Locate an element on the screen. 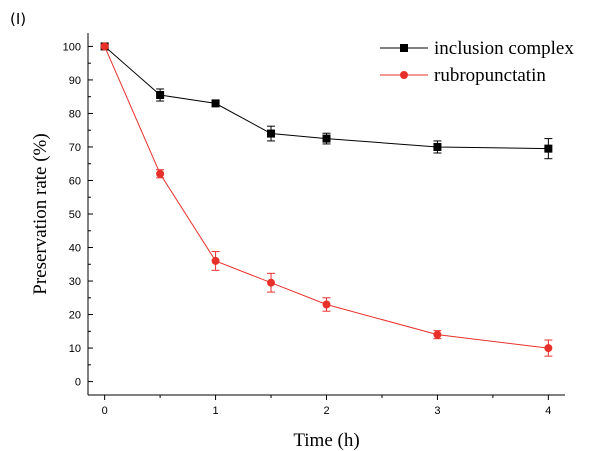 The image size is (592, 451). y-tick-label: 0 is located at coordinates (78, 383).